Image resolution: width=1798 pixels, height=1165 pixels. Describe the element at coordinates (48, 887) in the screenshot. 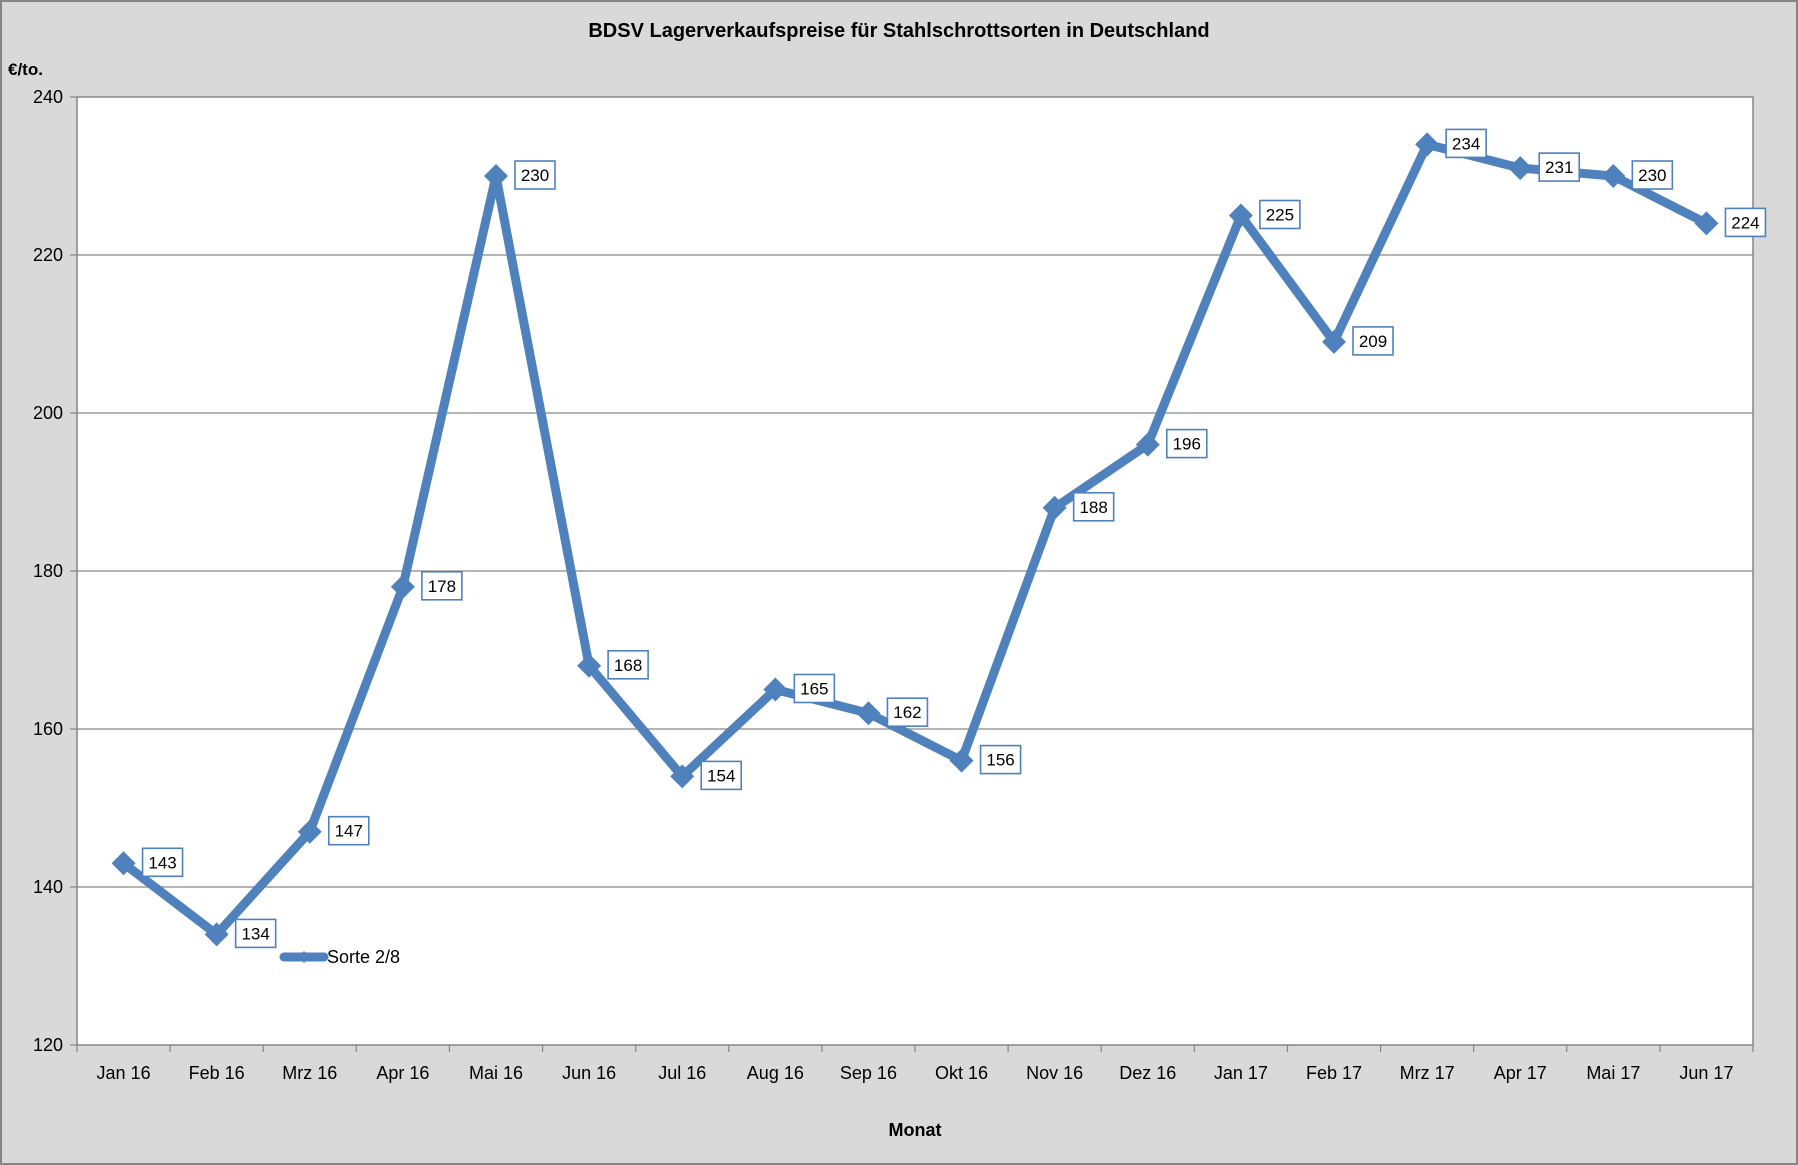

I see `y-tick-label: 140` at that location.